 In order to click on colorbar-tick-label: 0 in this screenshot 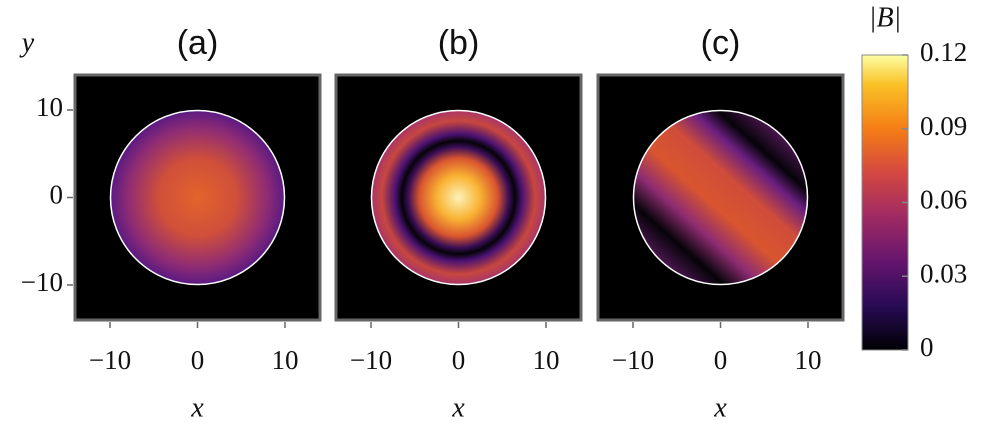, I will do `click(927, 347)`.